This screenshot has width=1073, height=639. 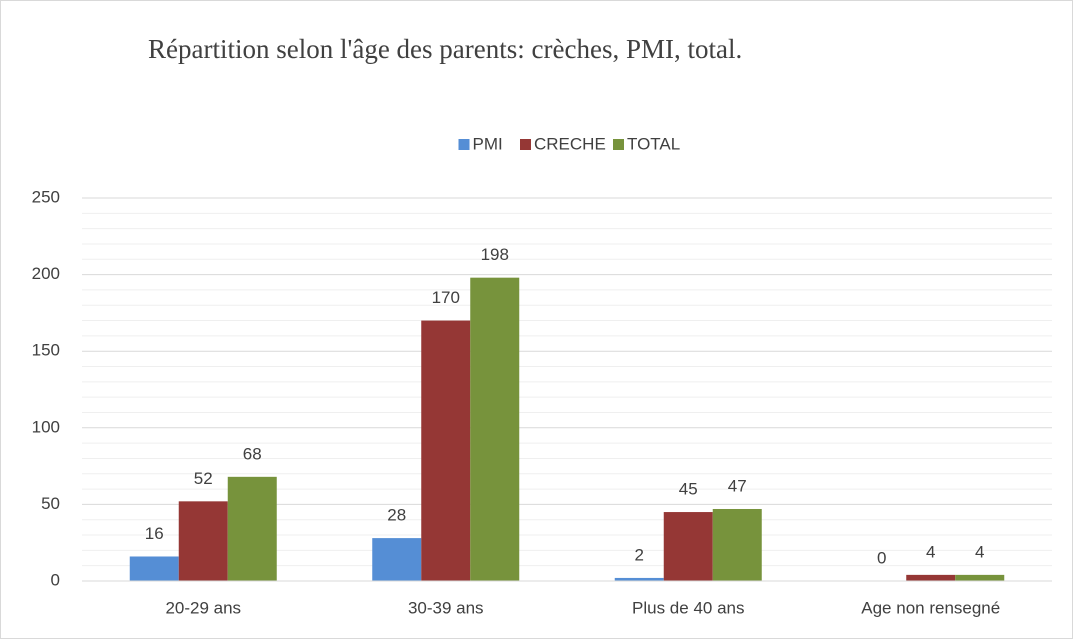 What do you see at coordinates (55, 579) in the screenshot?
I see `y-tick-label: 0` at bounding box center [55, 579].